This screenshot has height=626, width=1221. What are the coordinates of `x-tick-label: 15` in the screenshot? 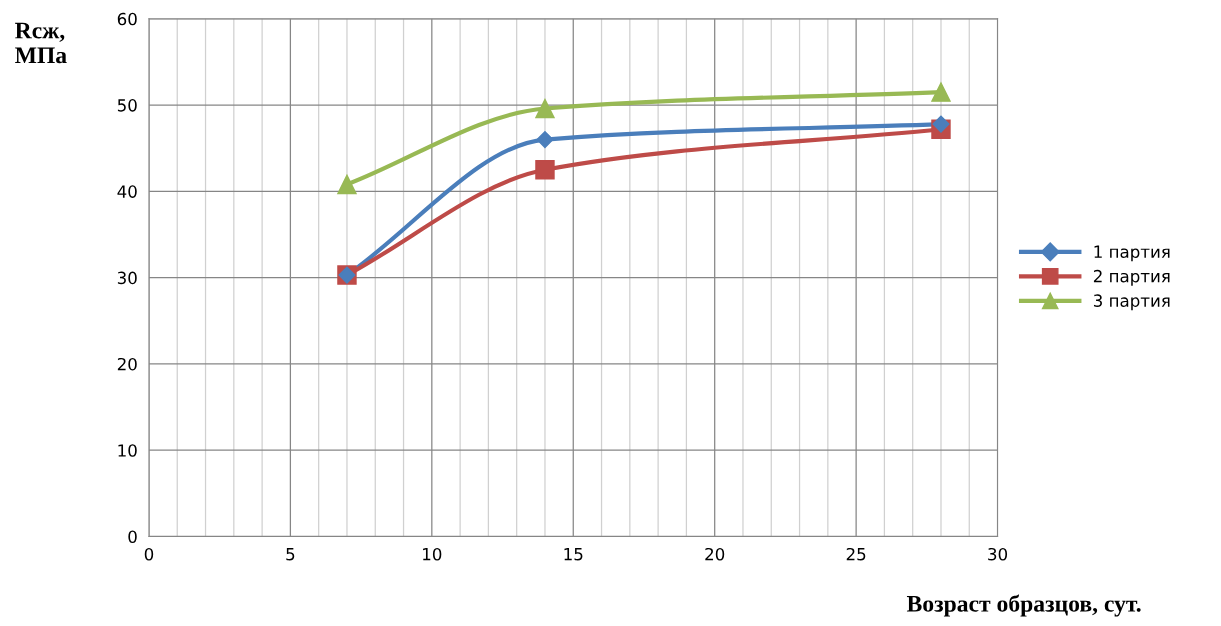 It's located at (573, 554).